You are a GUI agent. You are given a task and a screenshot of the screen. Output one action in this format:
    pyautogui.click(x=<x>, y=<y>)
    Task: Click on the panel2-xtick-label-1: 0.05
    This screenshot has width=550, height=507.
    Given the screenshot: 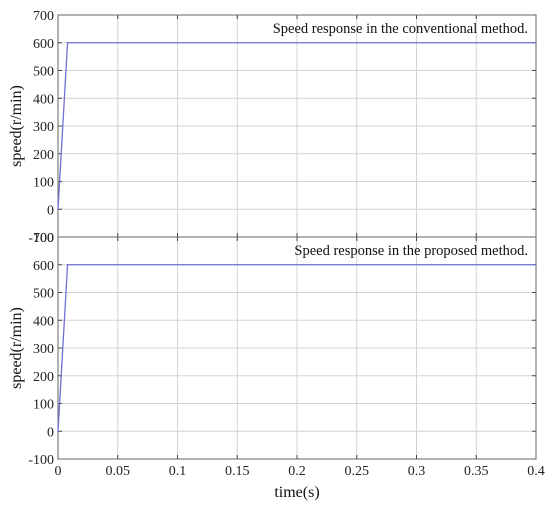 What is the action you would take?
    pyautogui.click(x=118, y=471)
    